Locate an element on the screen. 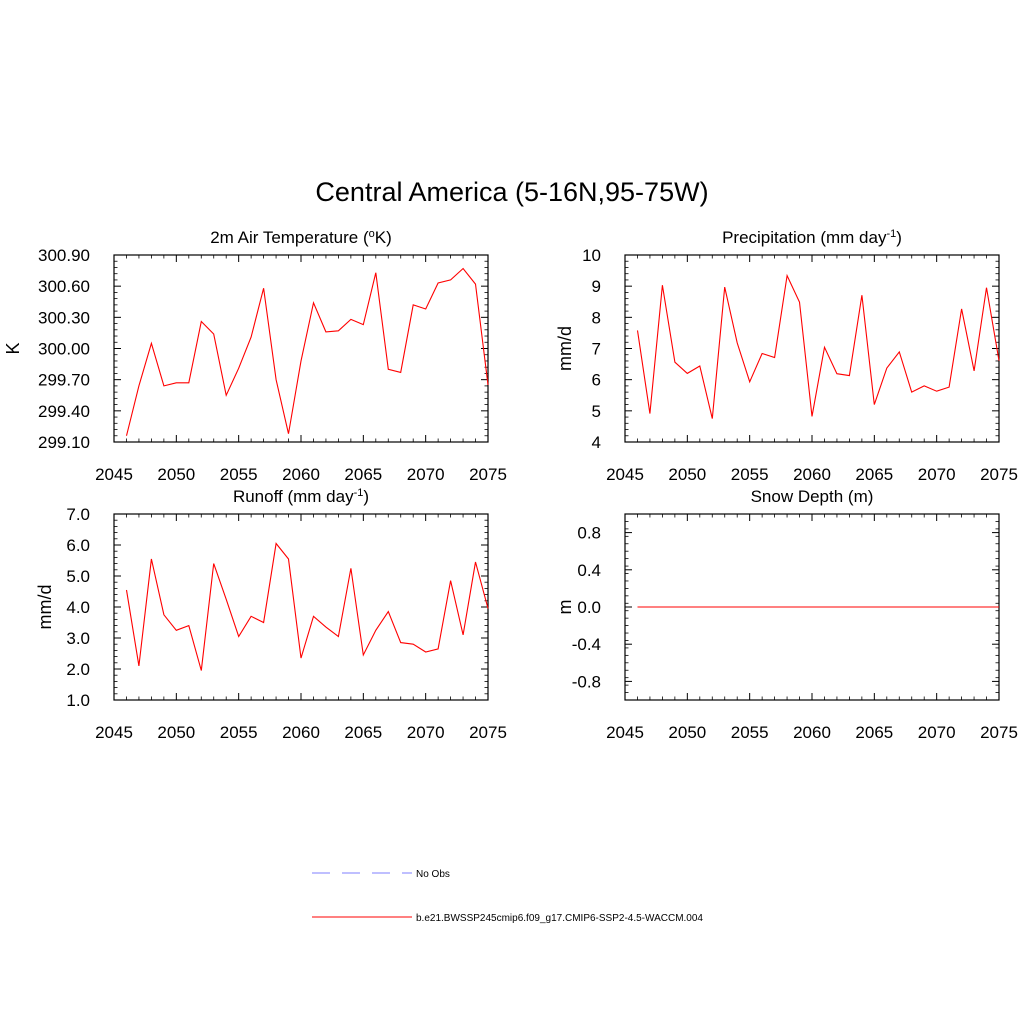  y-tick-label: 1.0 is located at coordinates (78, 700).